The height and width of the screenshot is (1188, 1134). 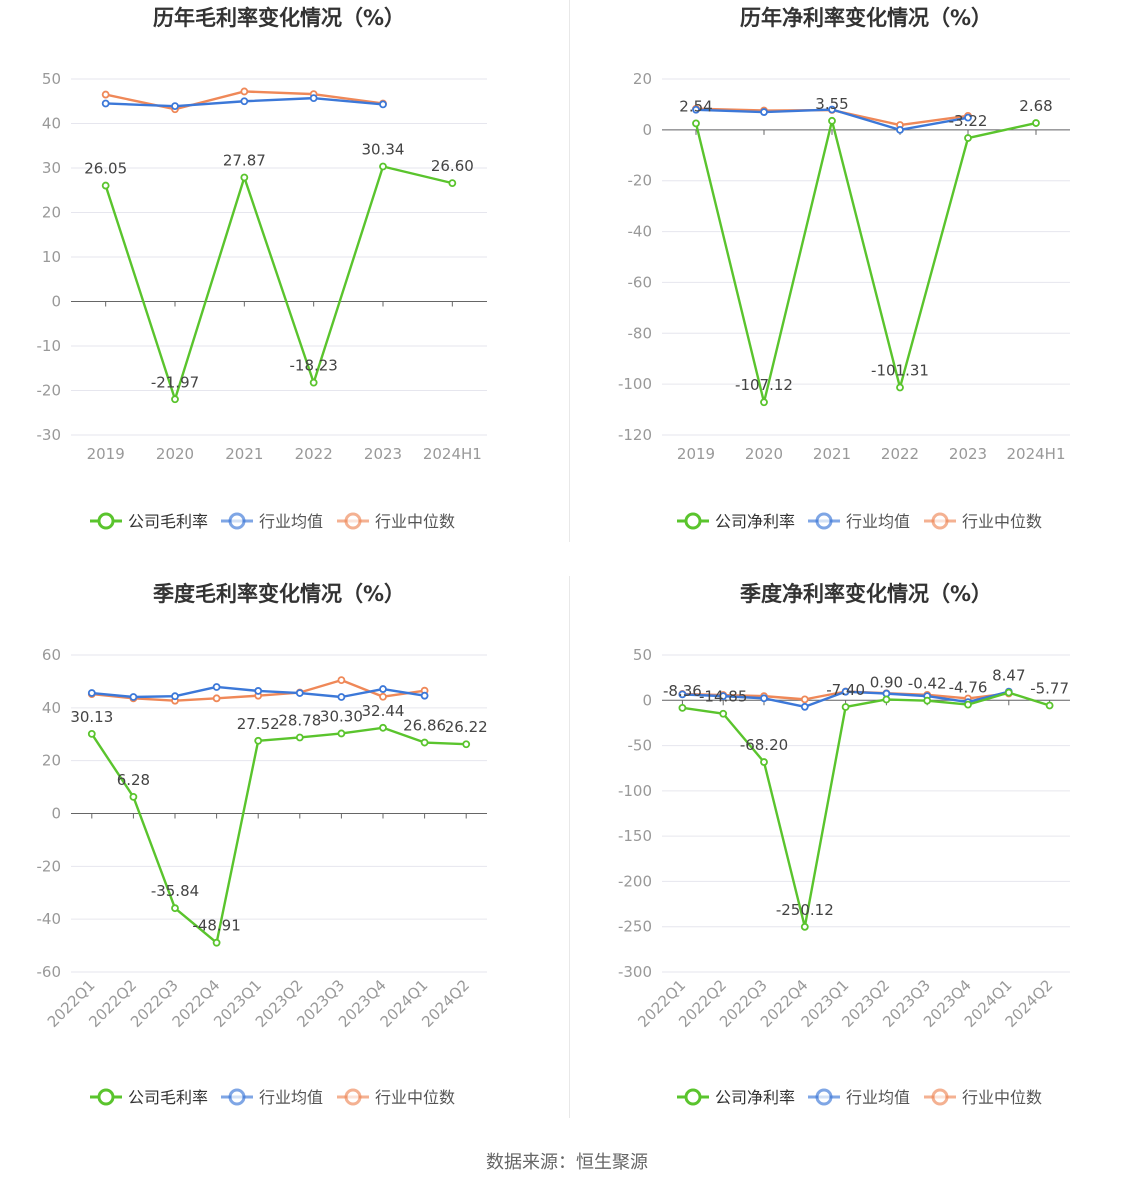 What do you see at coordinates (216, 926) in the screenshot?
I see `data-label: -48.91` at bounding box center [216, 926].